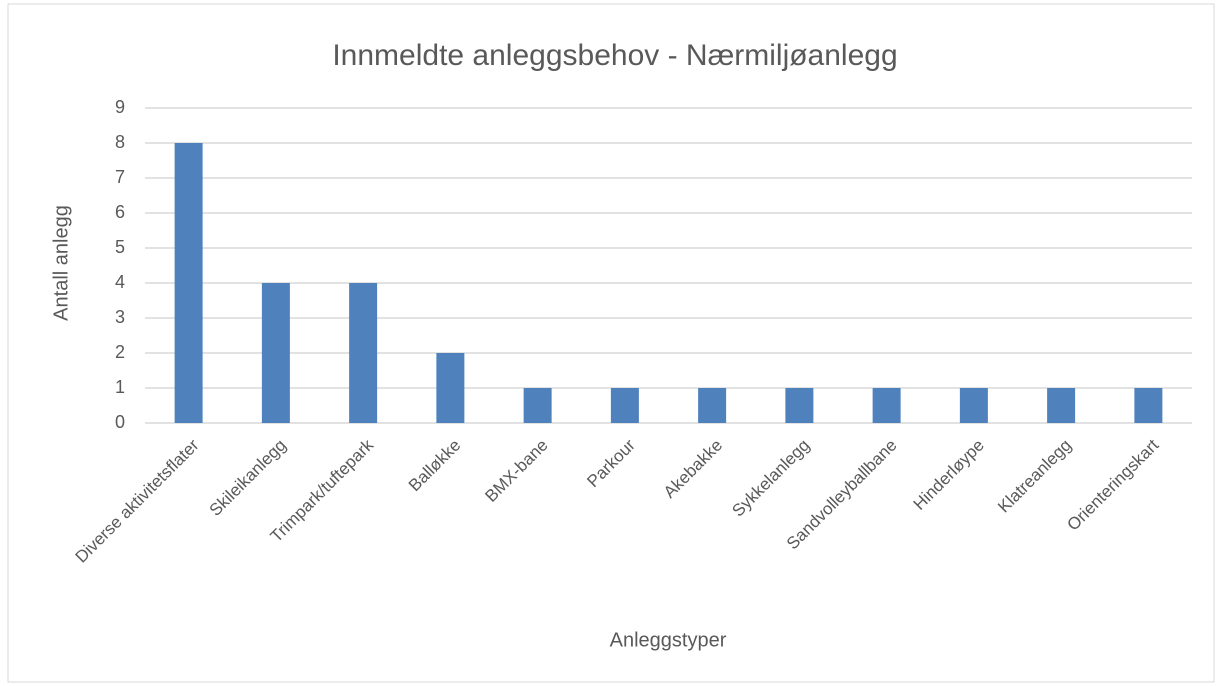 The width and height of the screenshot is (1217, 686). What do you see at coordinates (120, 177) in the screenshot?
I see `y-tick-label: 7` at bounding box center [120, 177].